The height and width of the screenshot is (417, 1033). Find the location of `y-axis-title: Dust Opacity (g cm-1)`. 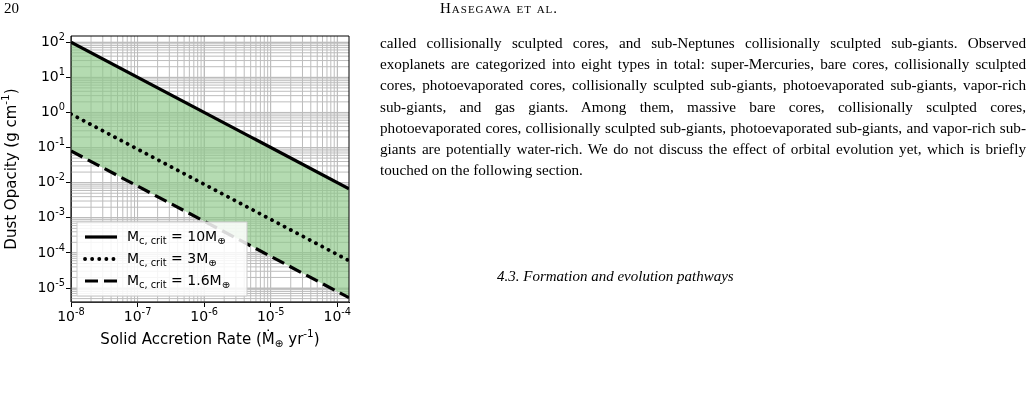

y-axis-title: Dust Opacity (g cm-1) is located at coordinates (10, 169).